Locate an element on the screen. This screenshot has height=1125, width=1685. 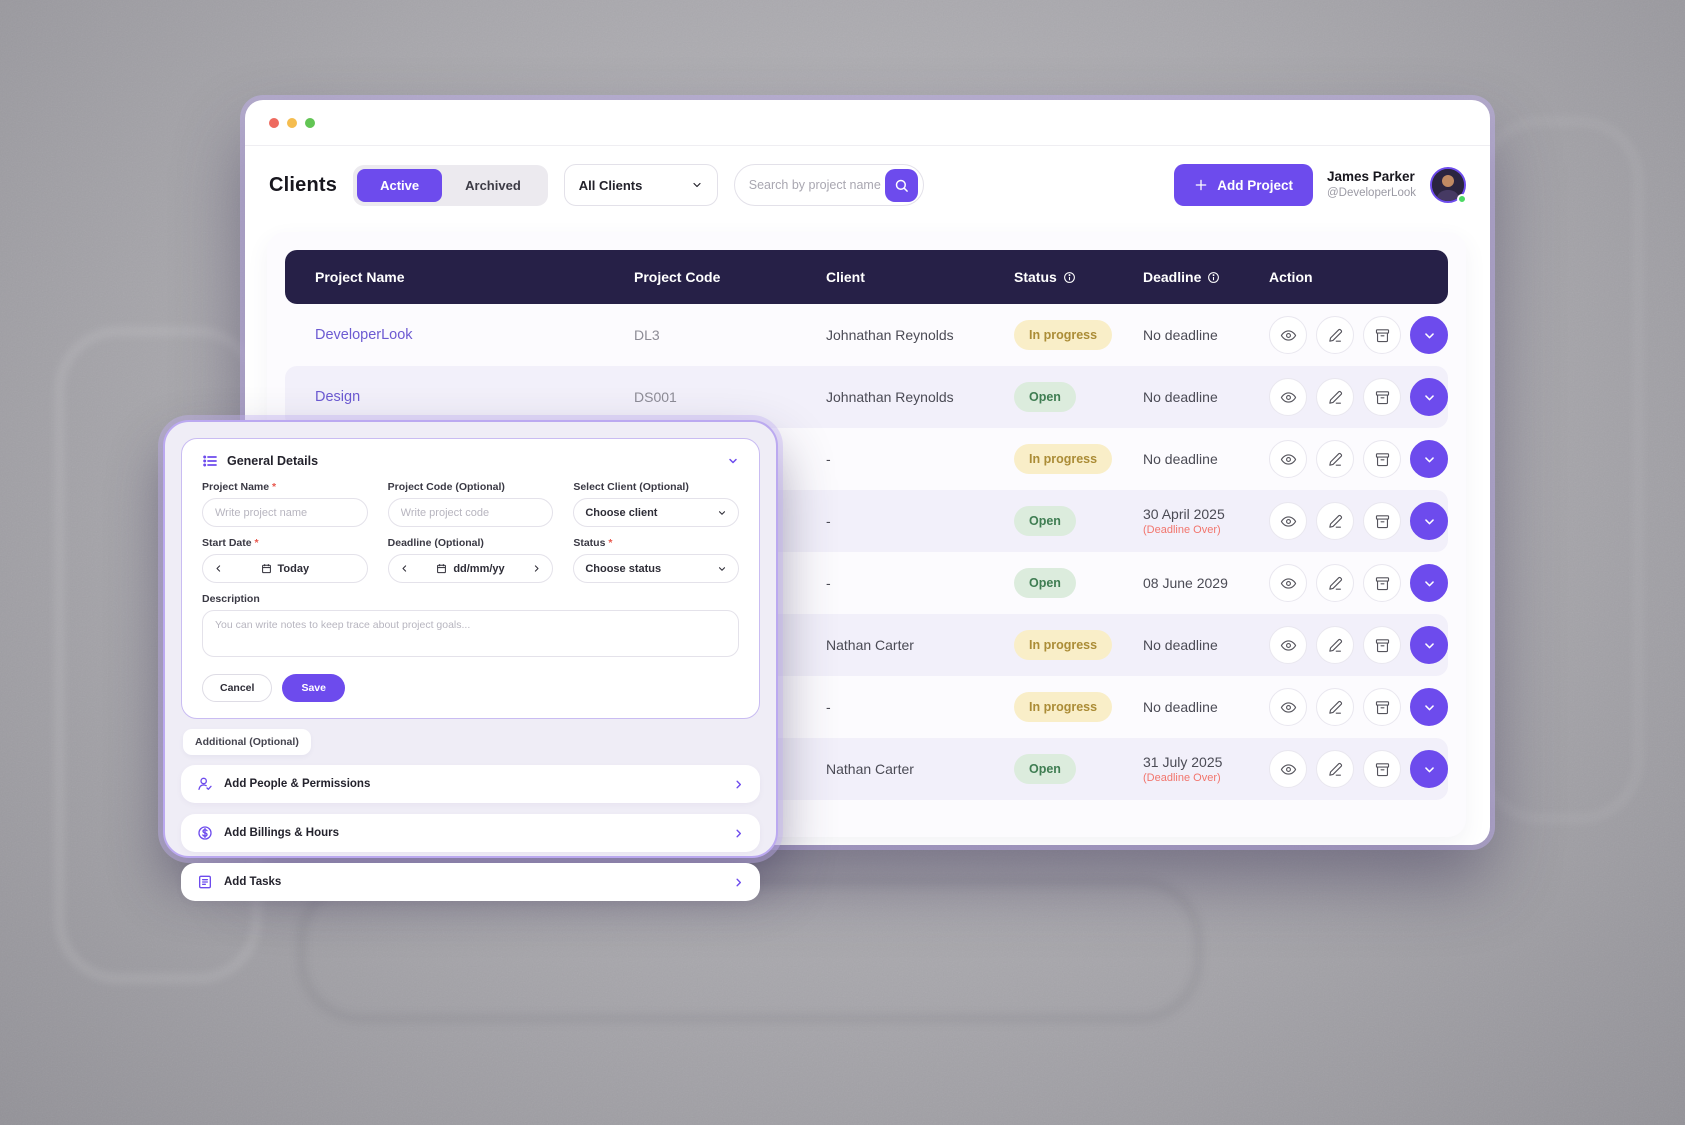
active-archived-toggle: Active Archived is located at coordinates (450, 185).